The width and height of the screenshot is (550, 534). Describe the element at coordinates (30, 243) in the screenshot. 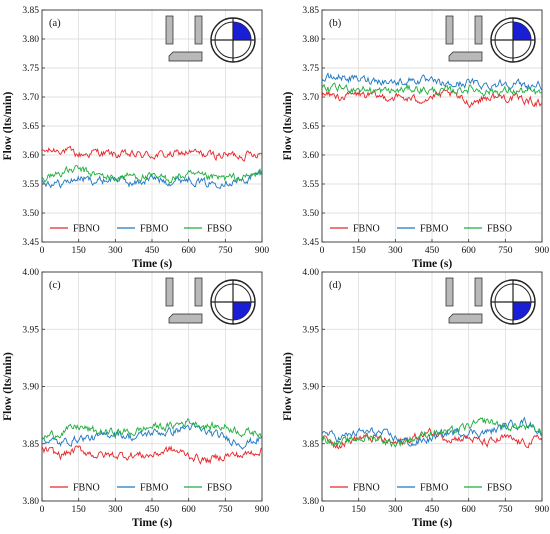

I see `y-tick-label: 3.45` at that location.